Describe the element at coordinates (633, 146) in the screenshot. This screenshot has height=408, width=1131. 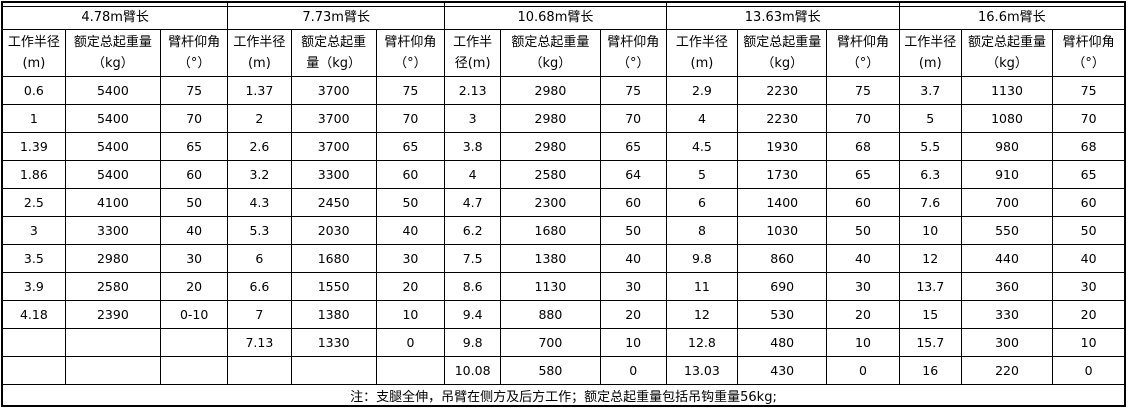
I see `cell-angle: 65` at that location.